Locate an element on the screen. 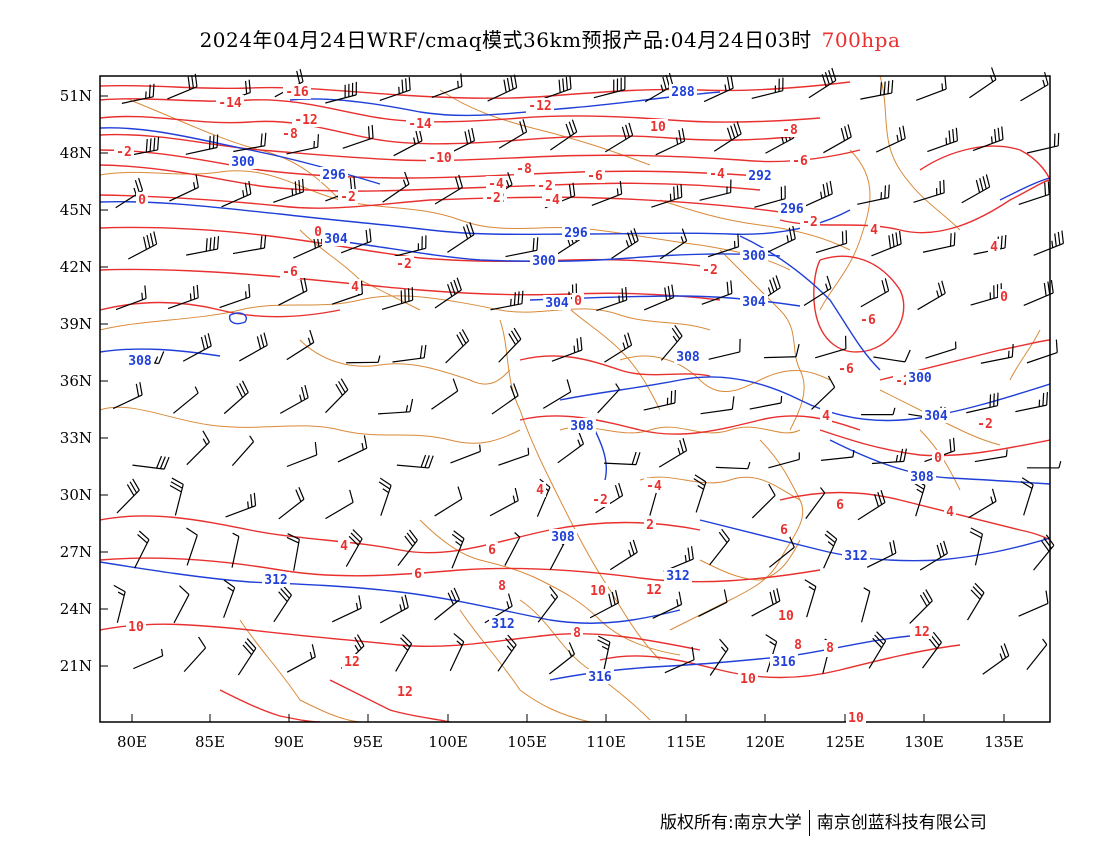 The height and width of the screenshot is (850, 1100). height-contour-label: 288 is located at coordinates (683, 92).